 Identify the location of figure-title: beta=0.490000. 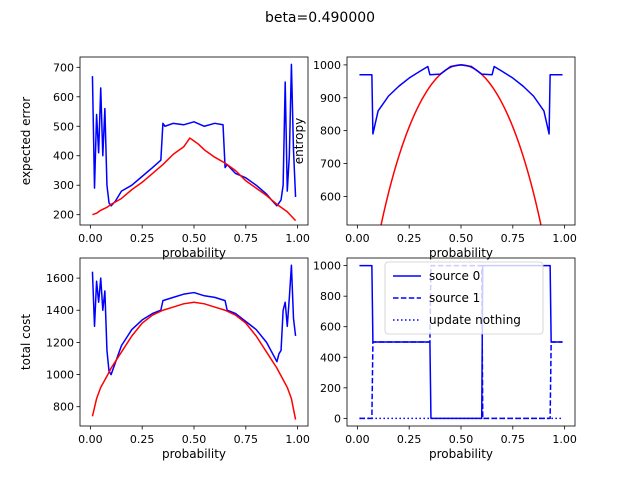
(320, 18).